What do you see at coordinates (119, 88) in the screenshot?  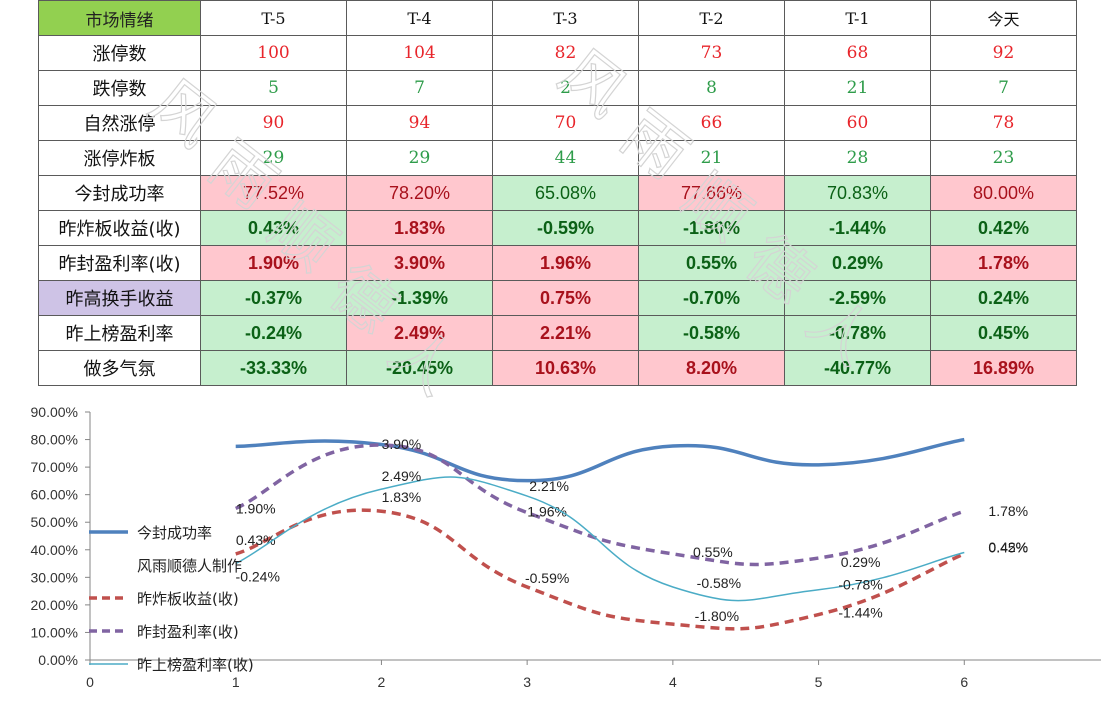 I see `row-label: 跌停数` at bounding box center [119, 88].